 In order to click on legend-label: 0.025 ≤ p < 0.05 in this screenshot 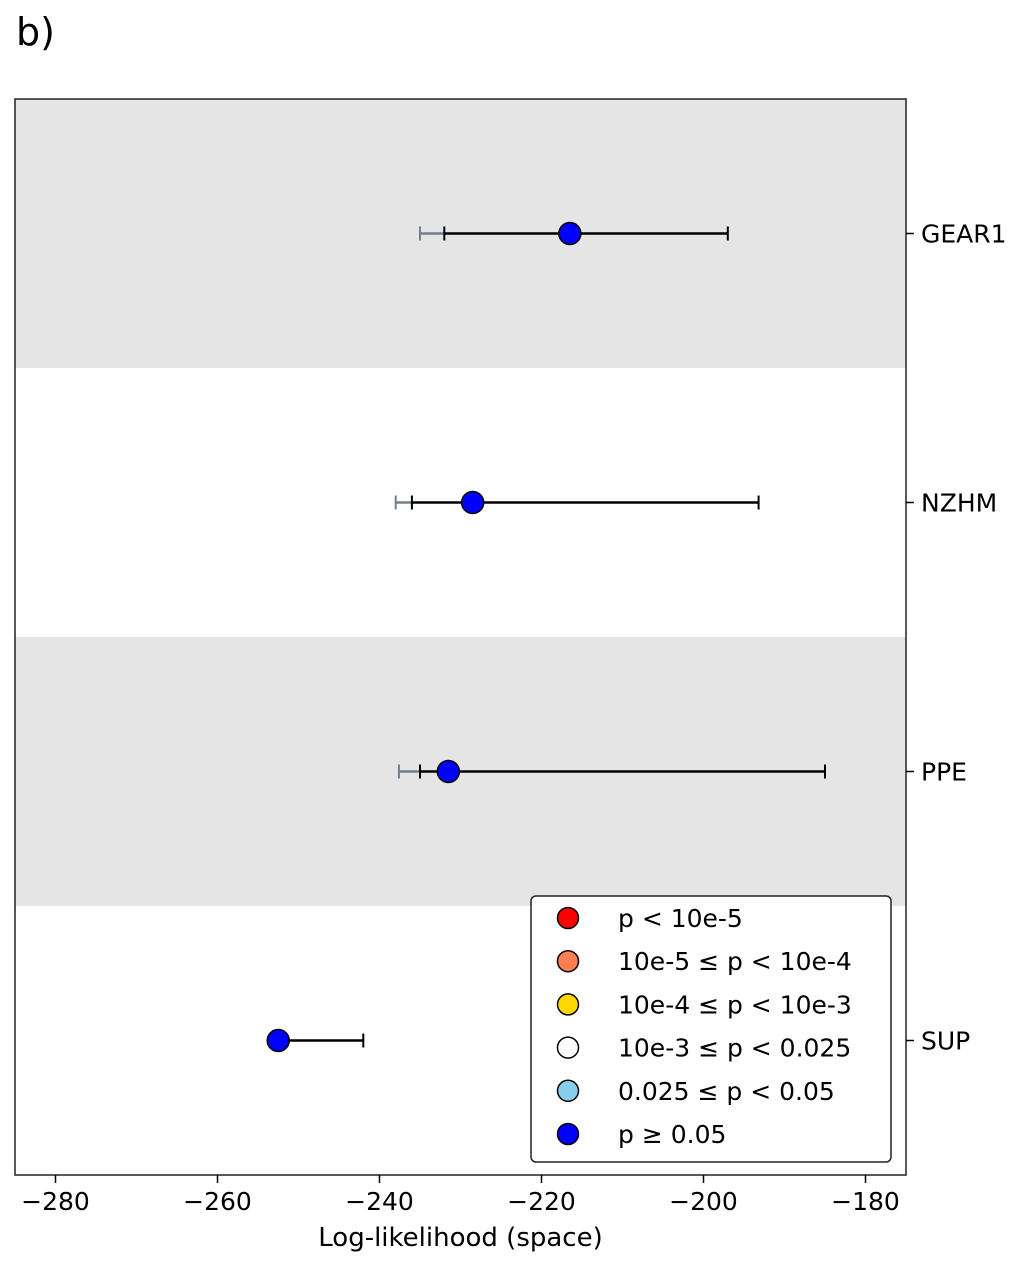, I will do `click(726, 1091)`.